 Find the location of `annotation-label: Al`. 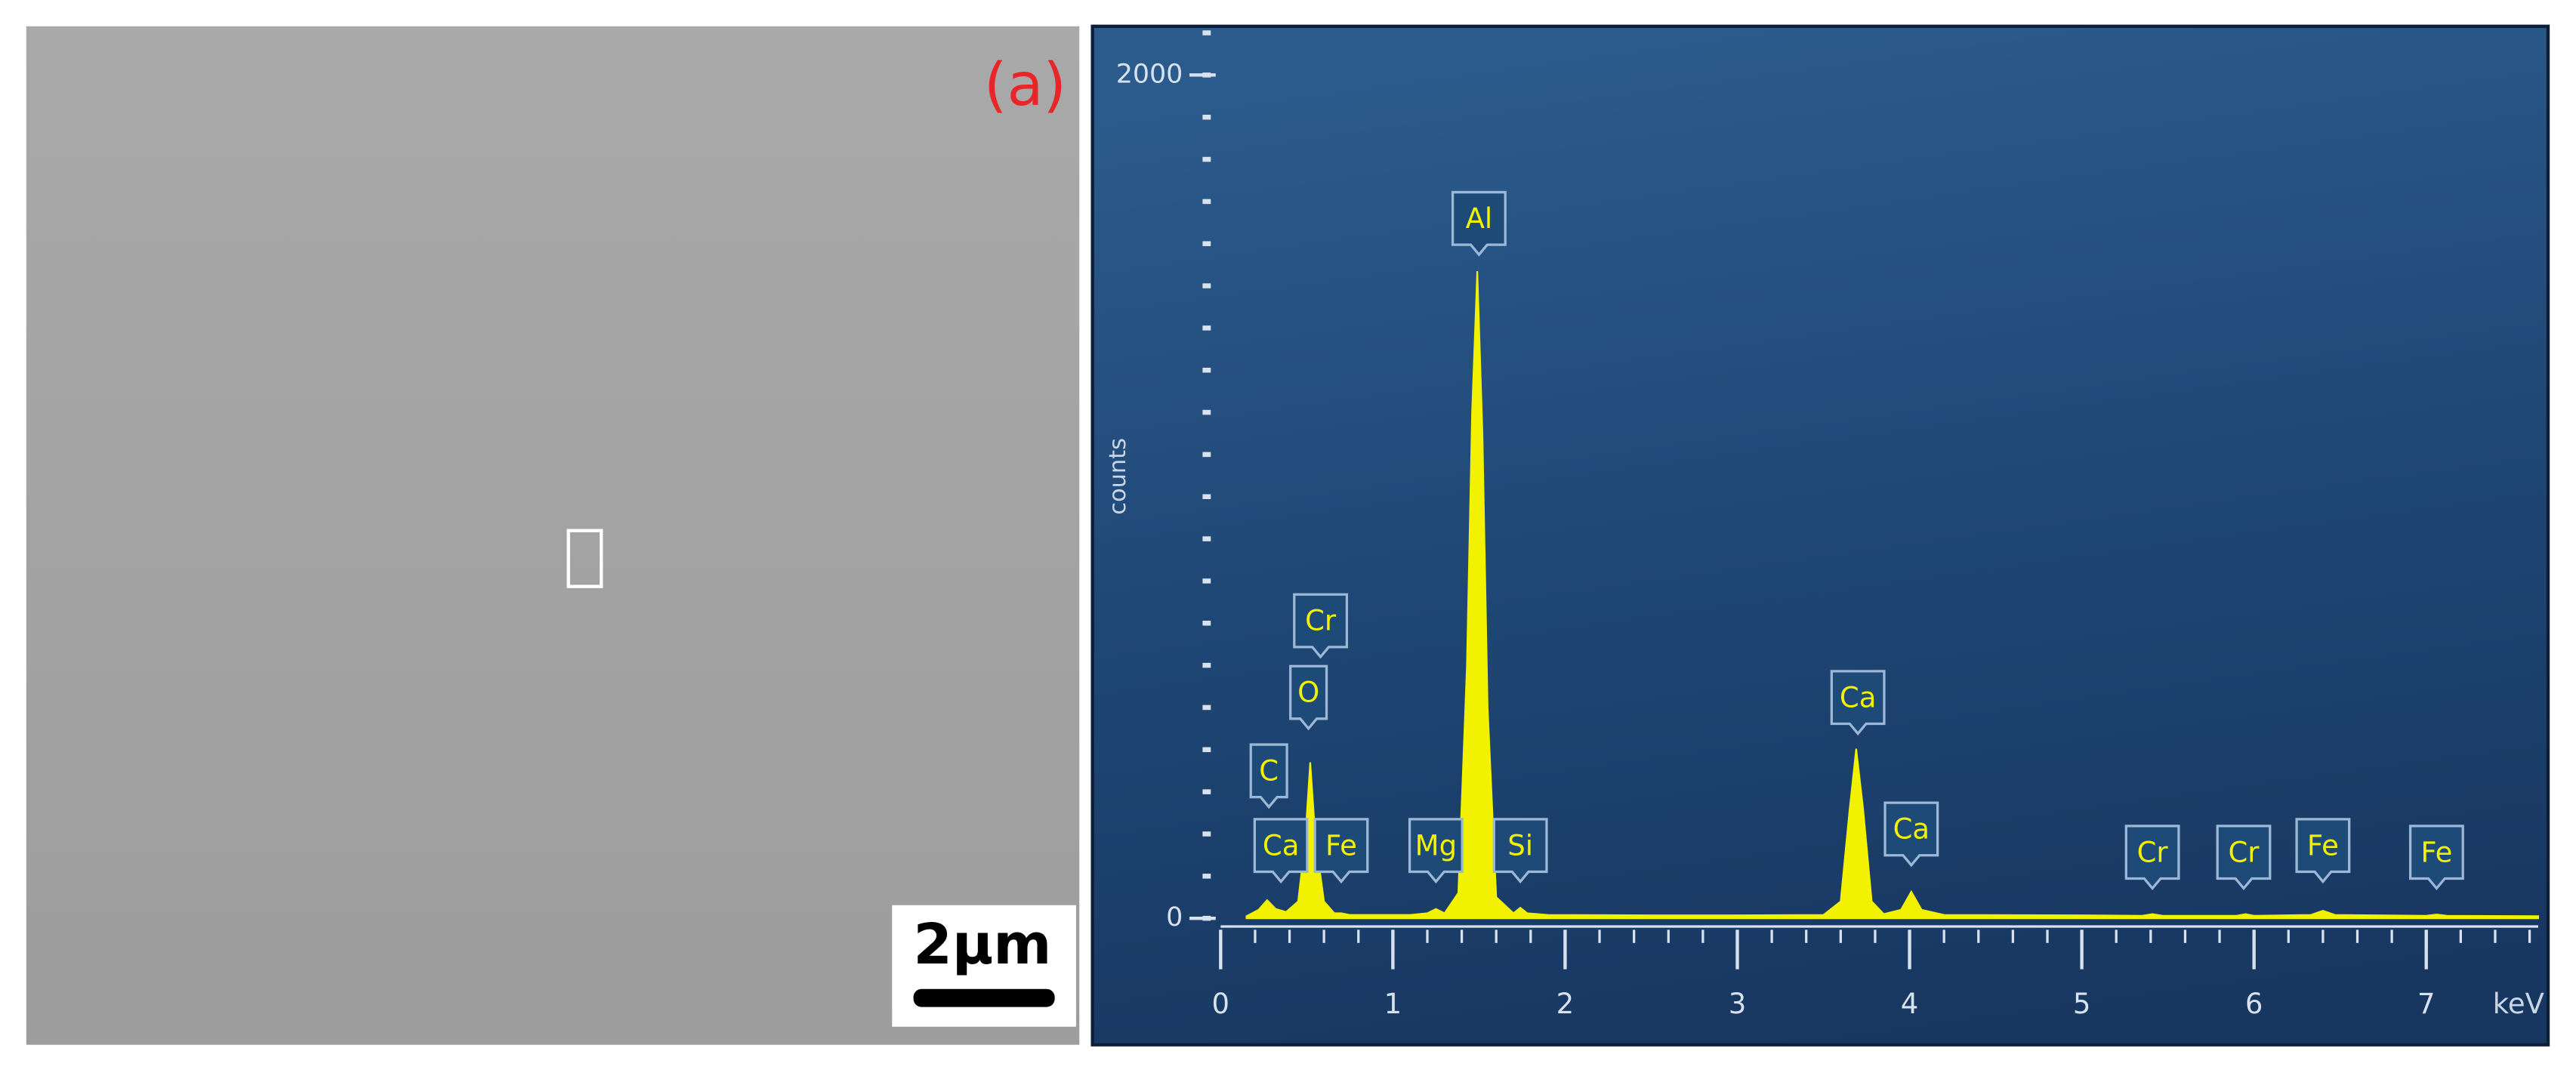

annotation-label: Al is located at coordinates (1479, 218).